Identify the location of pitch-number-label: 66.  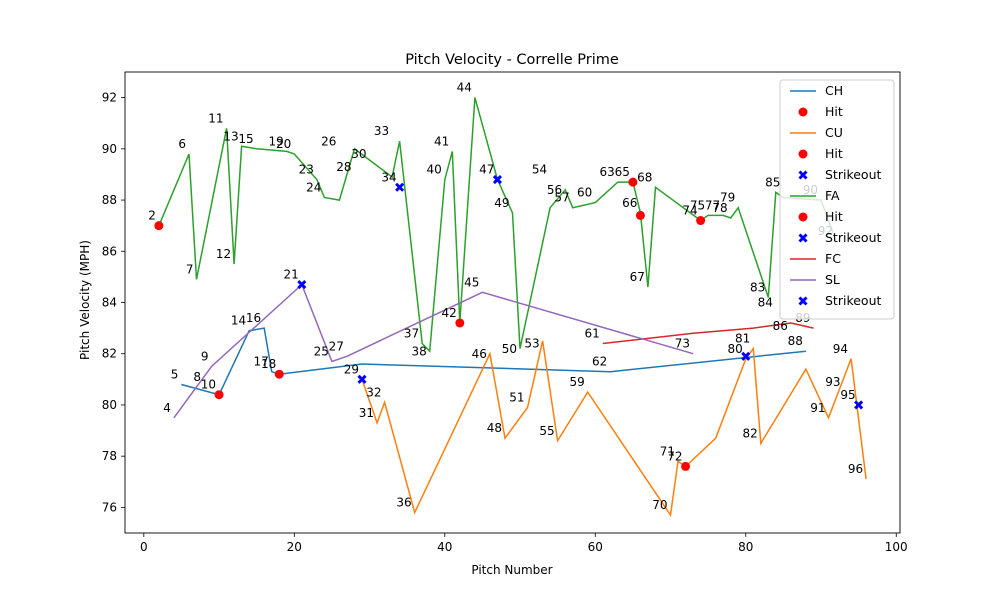
(629, 203).